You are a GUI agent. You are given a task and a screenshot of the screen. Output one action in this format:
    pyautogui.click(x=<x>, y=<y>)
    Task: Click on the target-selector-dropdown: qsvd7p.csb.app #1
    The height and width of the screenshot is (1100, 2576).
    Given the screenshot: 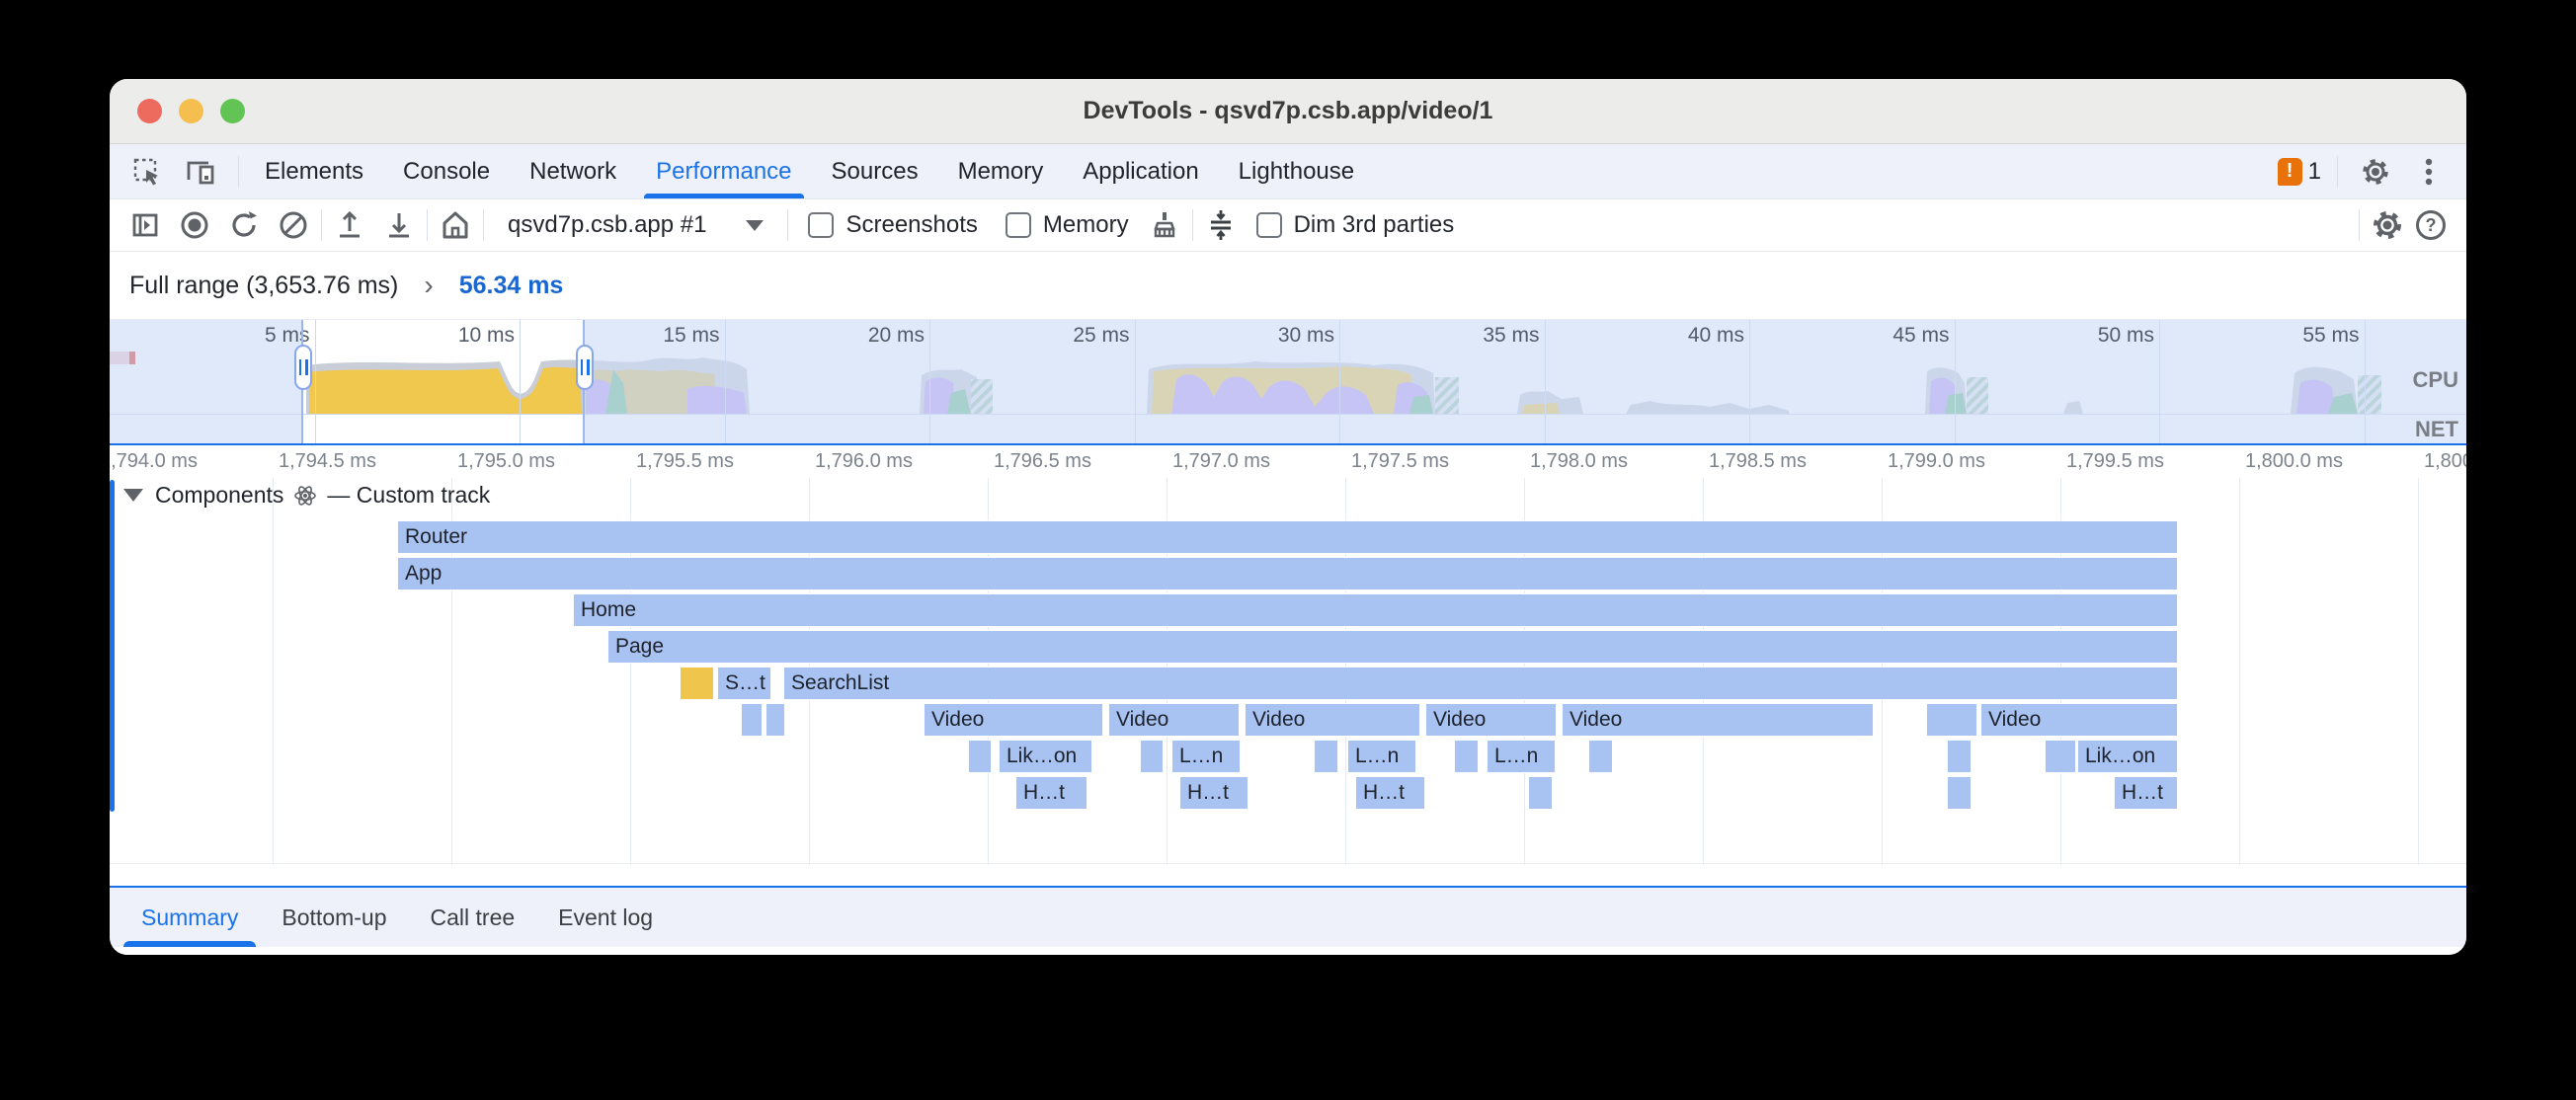 What is the action you would take?
    pyautogui.click(x=635, y=225)
    